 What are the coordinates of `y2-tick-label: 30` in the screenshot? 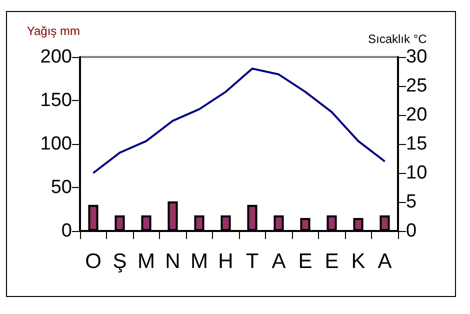 It's located at (417, 57).